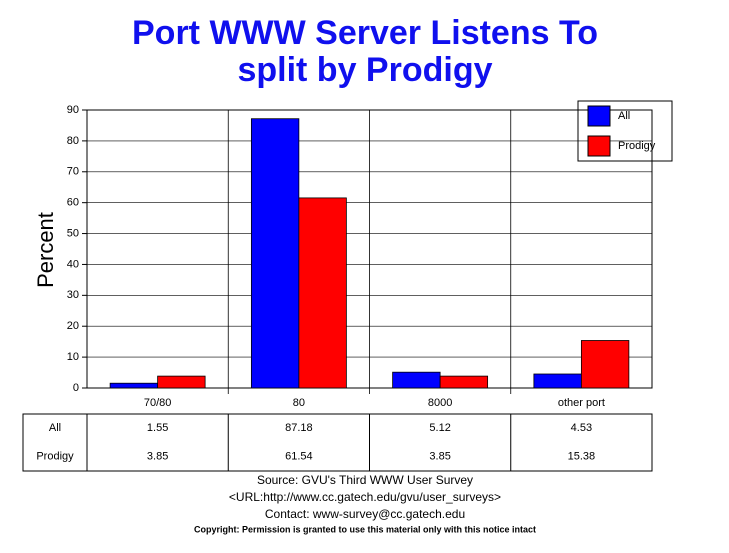  What do you see at coordinates (73, 264) in the screenshot?
I see `y-tick-label: 40` at bounding box center [73, 264].